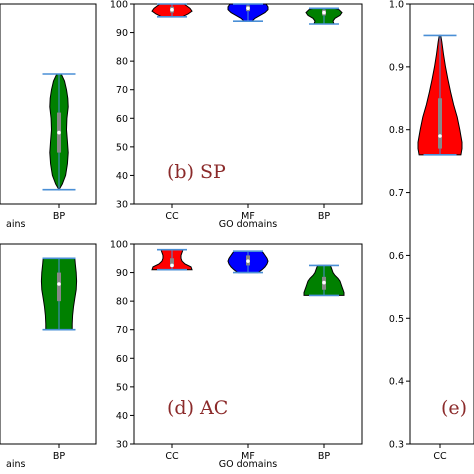 This screenshot has width=474, height=474. I want to click on panel-label: (d) AC, so click(197, 408).